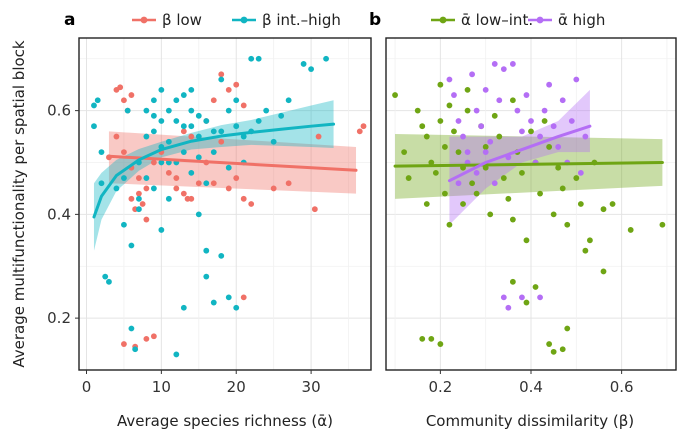 This screenshot has height=436, width=681. I want to click on legend-item: ᾱ low–int., so click(482, 20).